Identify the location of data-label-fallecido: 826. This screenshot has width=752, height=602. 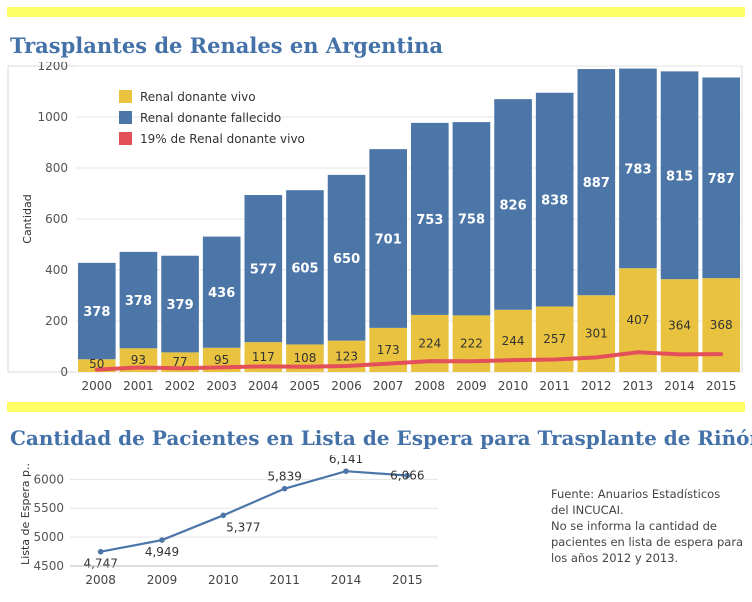
(512, 205).